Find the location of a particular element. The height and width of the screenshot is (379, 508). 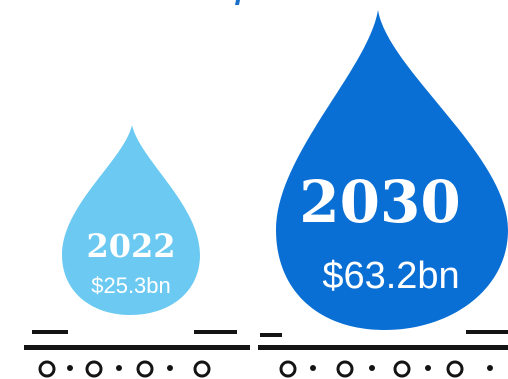

conveyor-track-right is located at coordinates (383, 354).